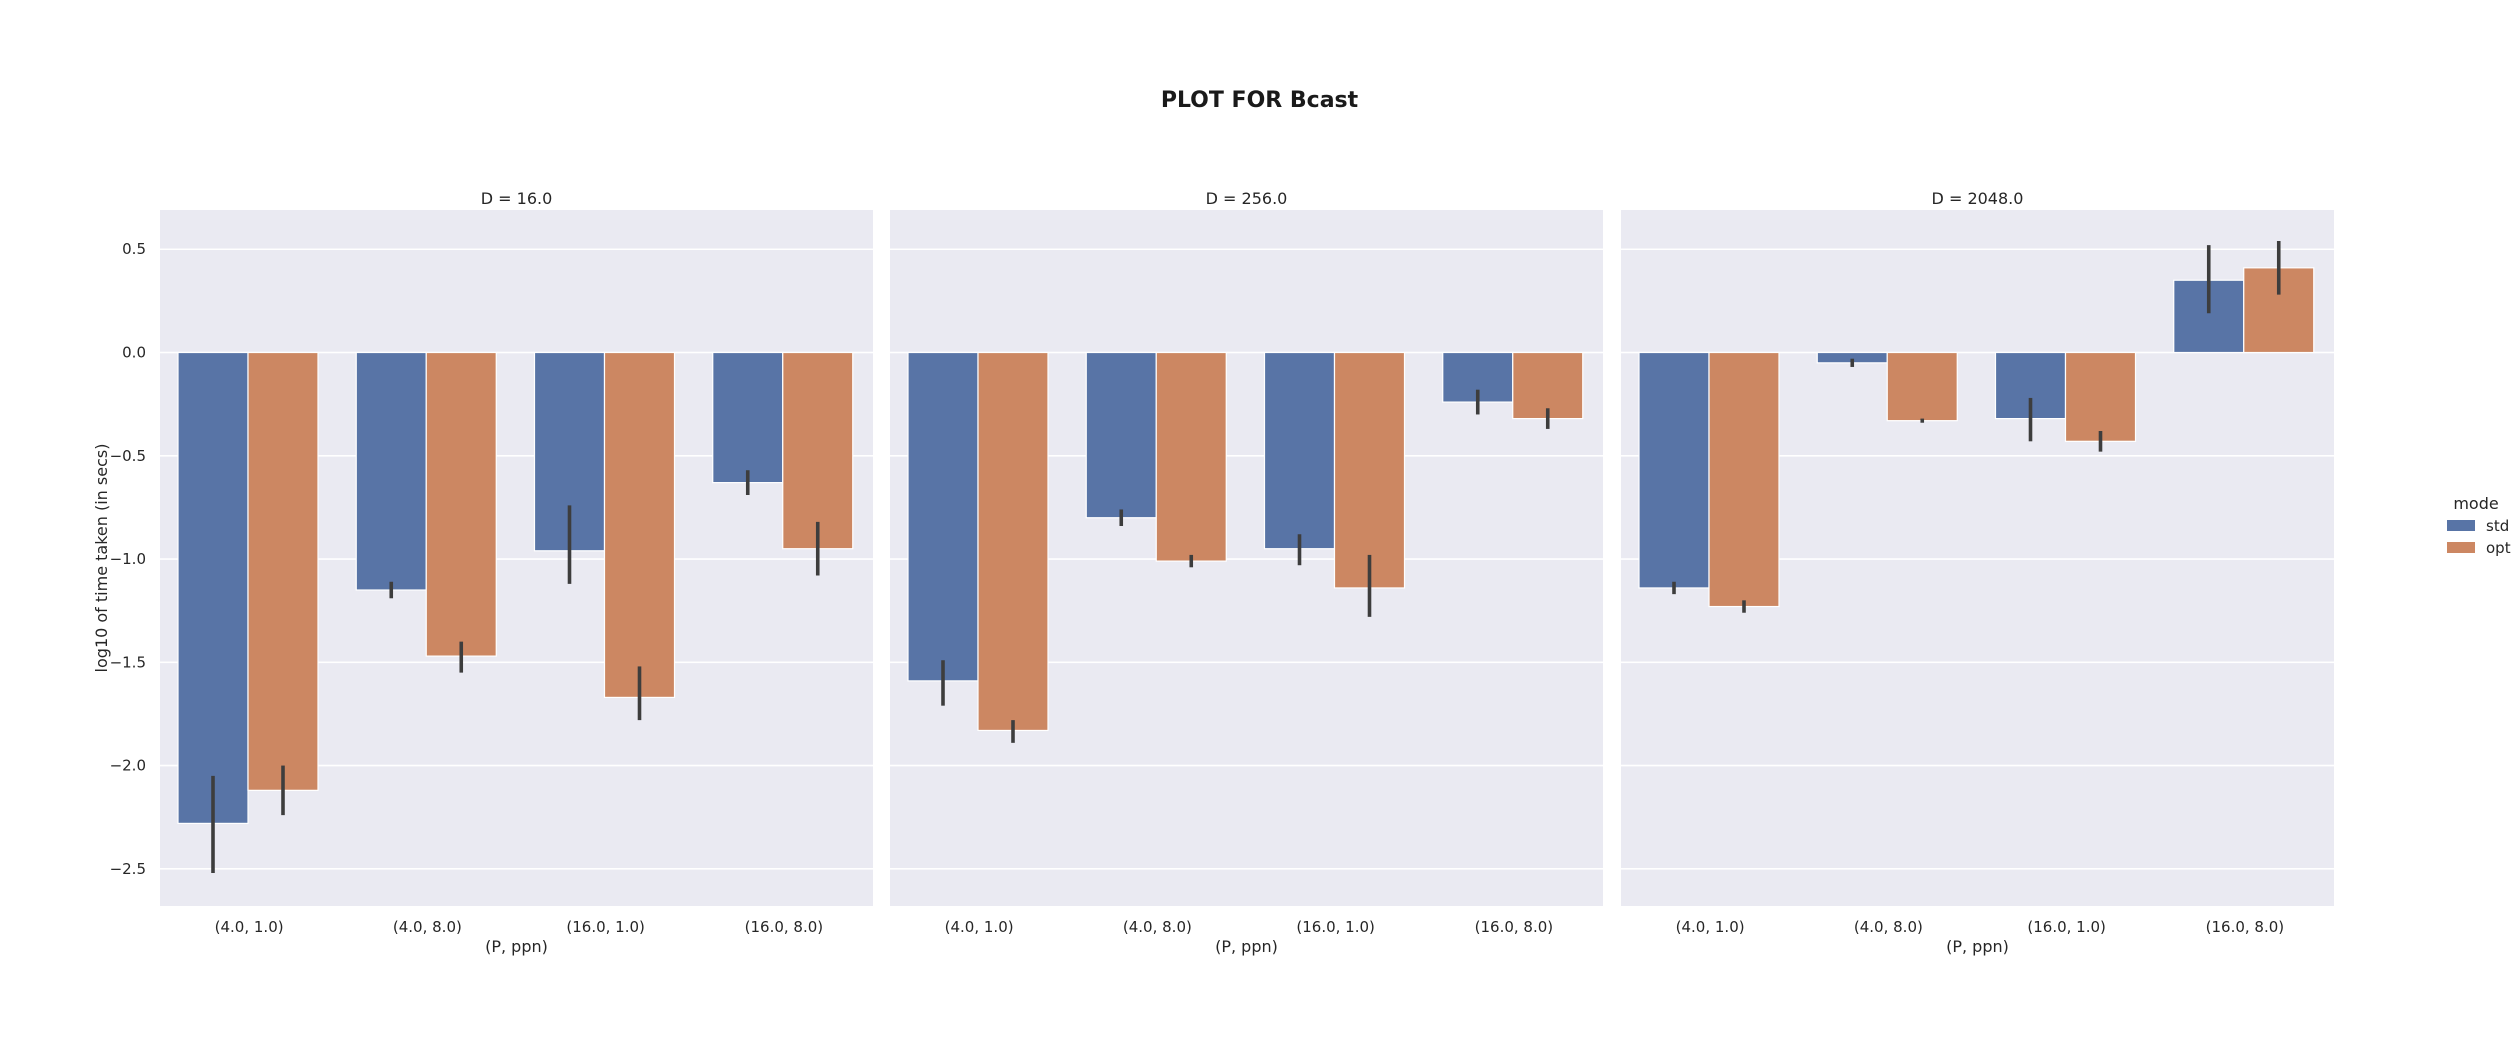 The height and width of the screenshot is (1054, 2519). What do you see at coordinates (101, 558) in the screenshot?
I see `y-axis-label: log10 of time taken (in secs)` at bounding box center [101, 558].